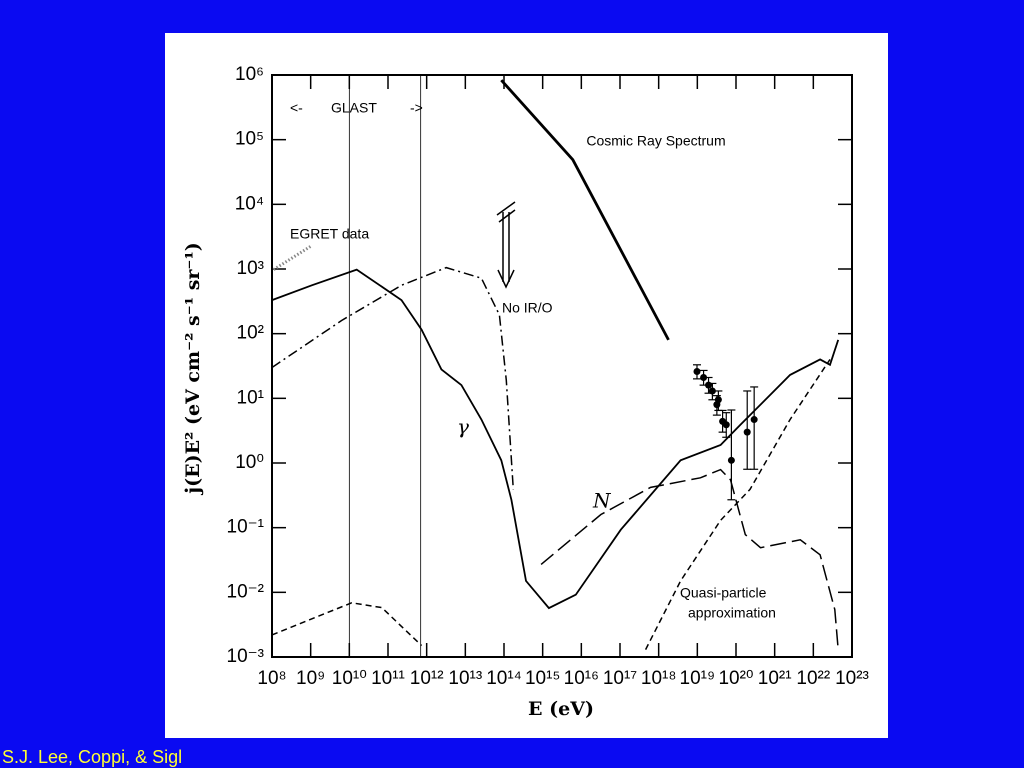 The image size is (1024, 768). What do you see at coordinates (735, 678) in the screenshot?
I see `x-tick-label: 10²⁰` at bounding box center [735, 678].